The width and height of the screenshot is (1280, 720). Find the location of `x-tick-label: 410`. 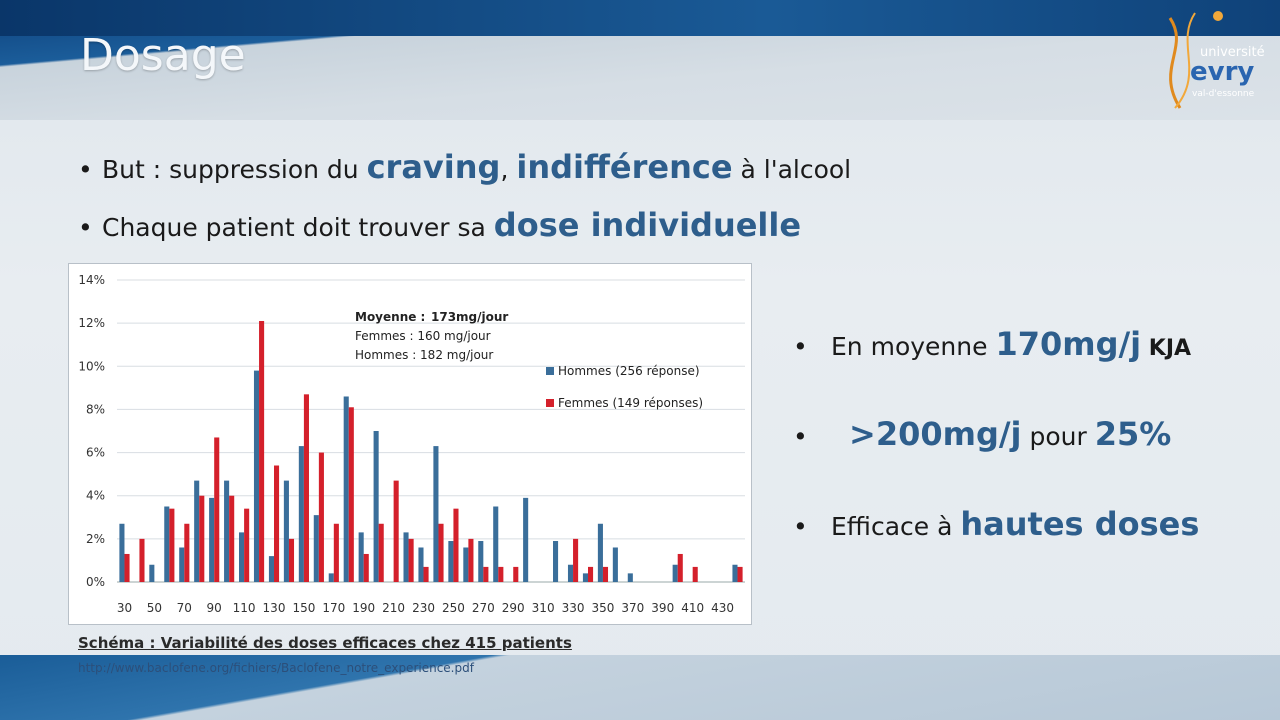

x-tick-label: 410 is located at coordinates (692, 608).